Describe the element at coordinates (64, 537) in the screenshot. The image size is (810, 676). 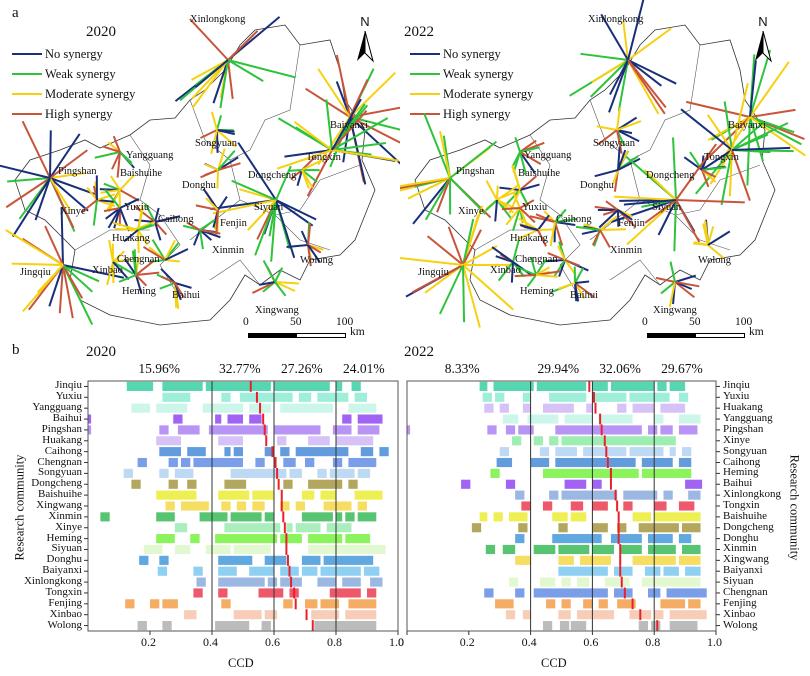
I see `row-label: Heming` at that location.